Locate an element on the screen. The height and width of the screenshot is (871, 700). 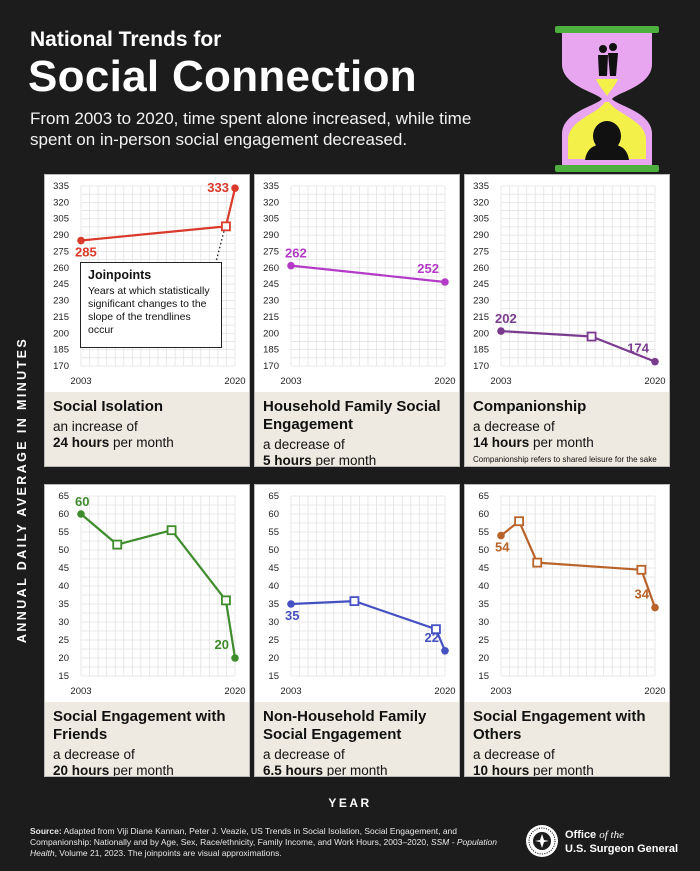
page-title: Social Connection is located at coordinates (222, 76).